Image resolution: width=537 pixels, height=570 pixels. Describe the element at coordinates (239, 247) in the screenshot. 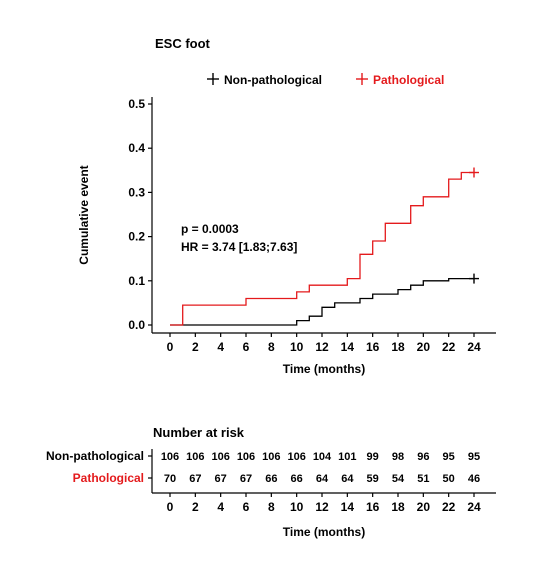

I see `hazard-ratio-annotation: HR = 3.74 [1.83;7.63]` at that location.